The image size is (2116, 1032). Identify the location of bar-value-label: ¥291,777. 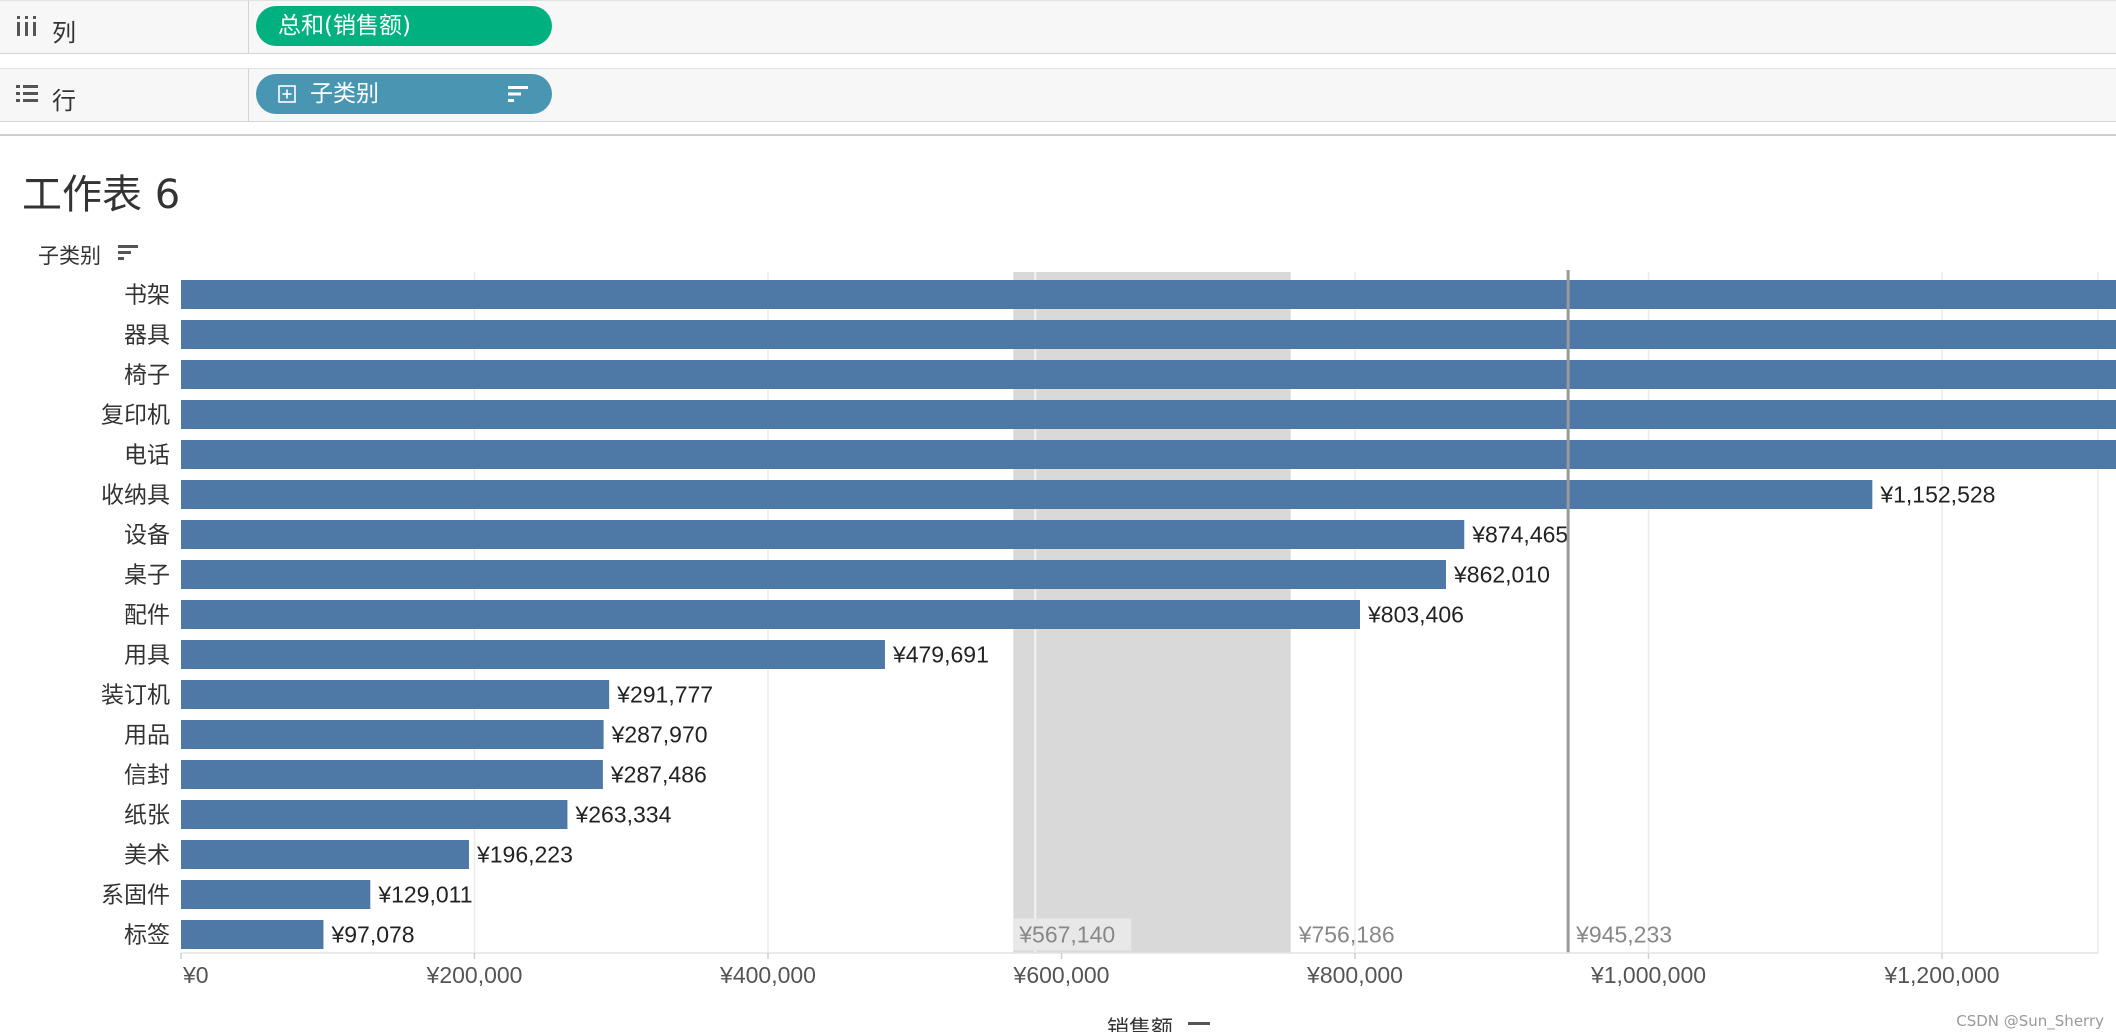
(664, 695).